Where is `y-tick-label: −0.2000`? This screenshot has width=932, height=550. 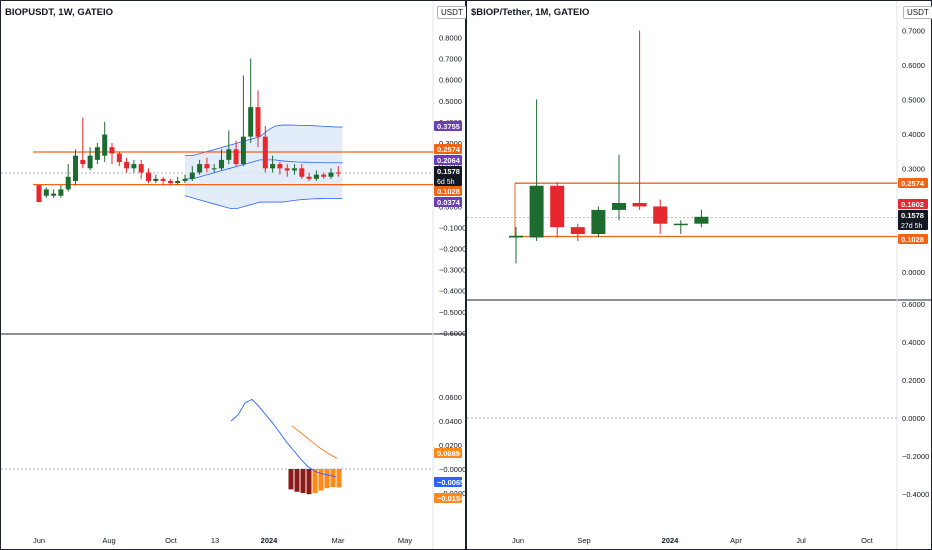 y-tick-label: −0.2000 is located at coordinates (452, 248).